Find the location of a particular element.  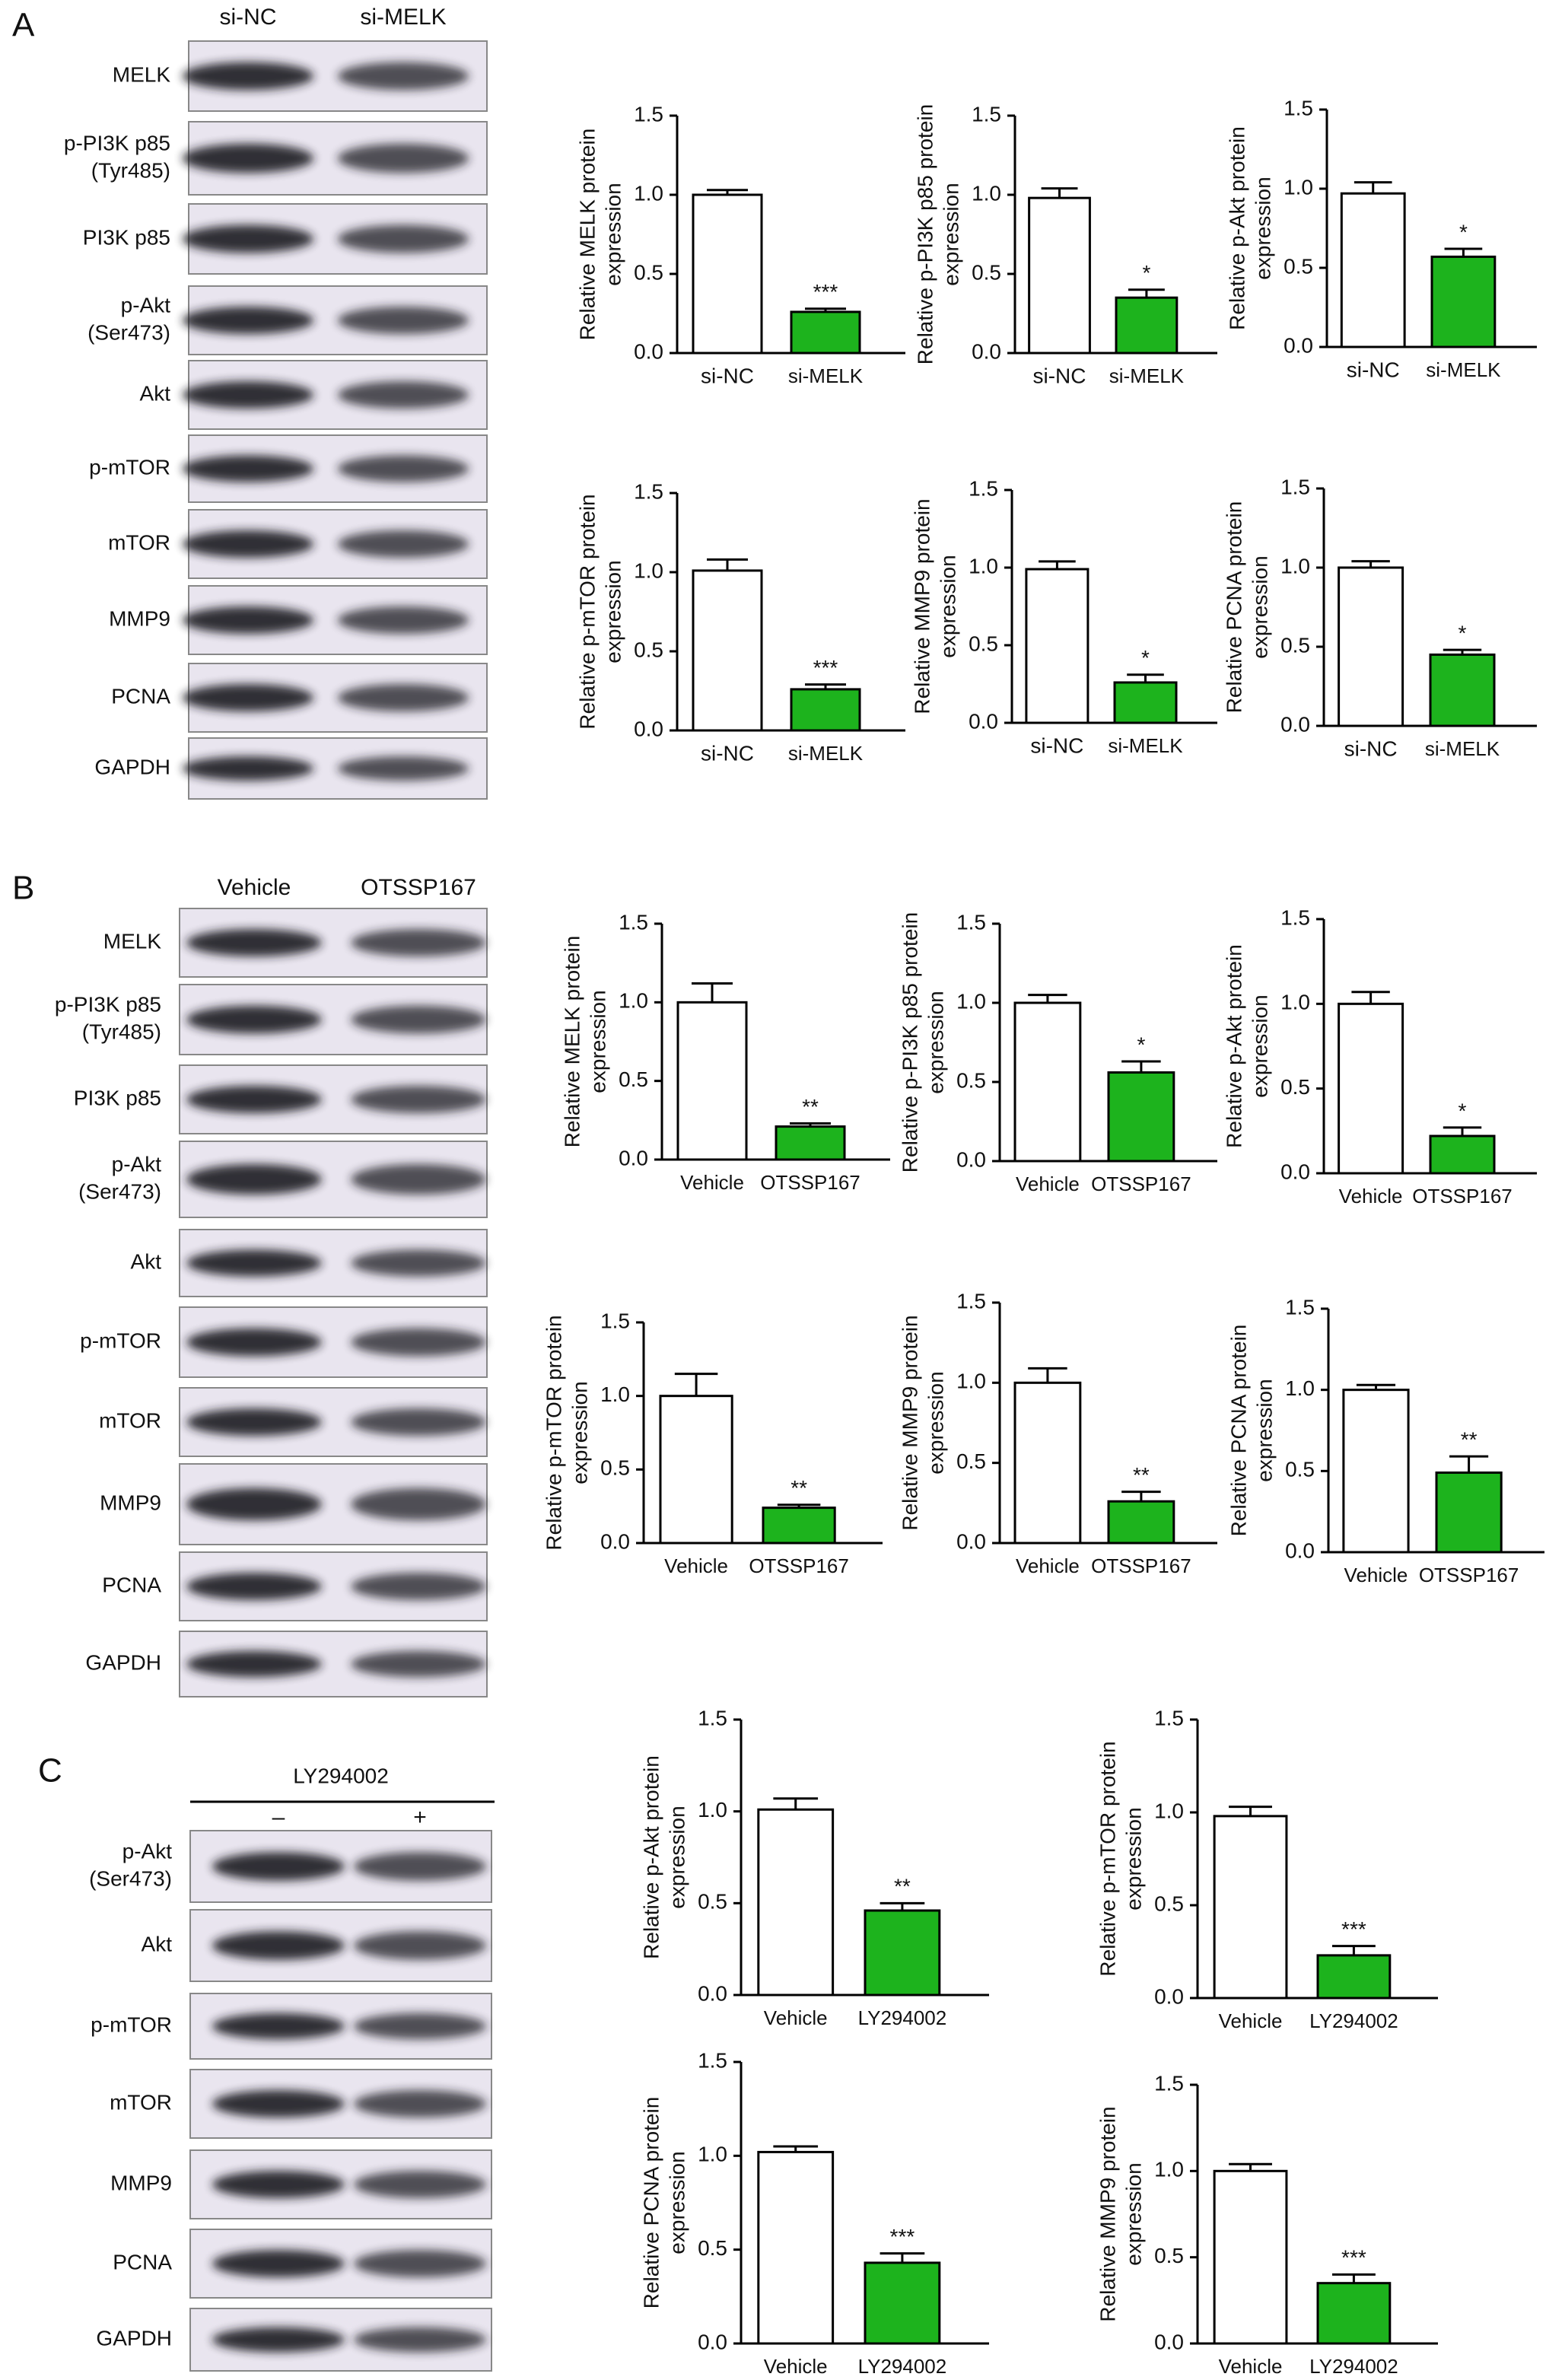

panel-label: C is located at coordinates (50, 1771).